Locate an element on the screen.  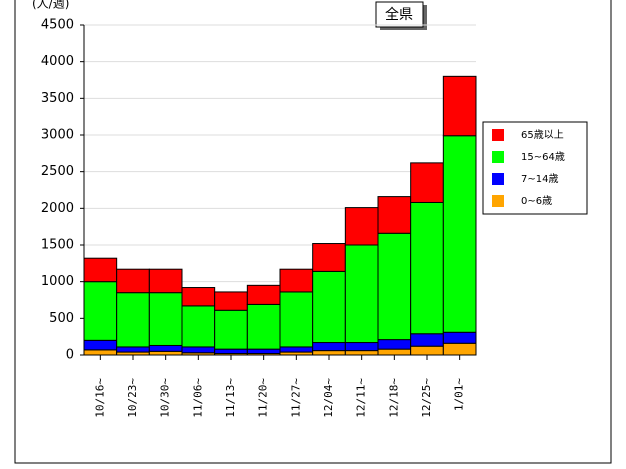
legend-label: 15~64歳 is located at coordinates (543, 157).